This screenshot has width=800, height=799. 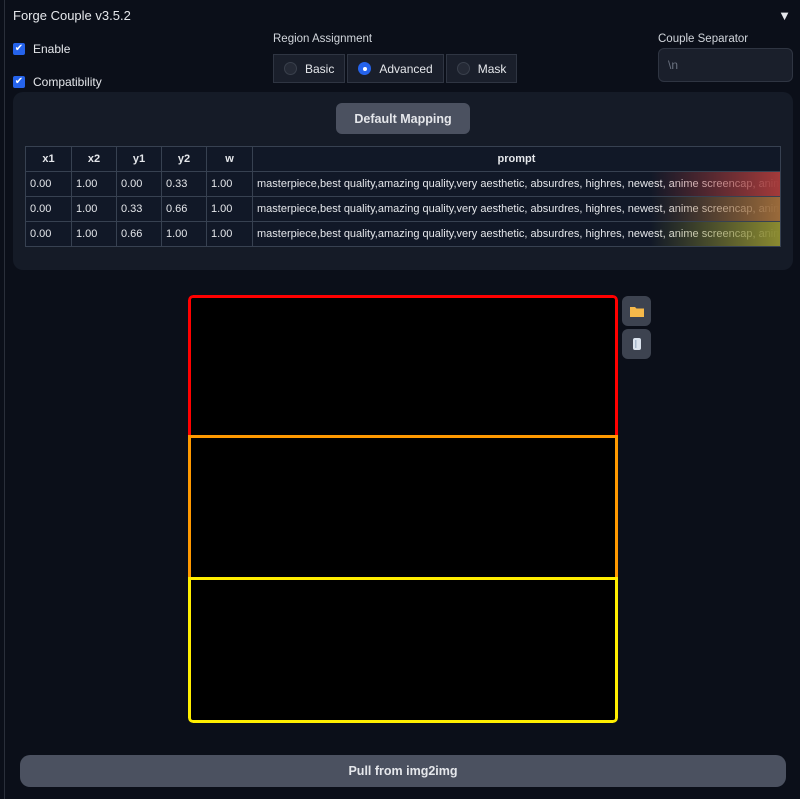 I want to click on clear-button, so click(x=636, y=344).